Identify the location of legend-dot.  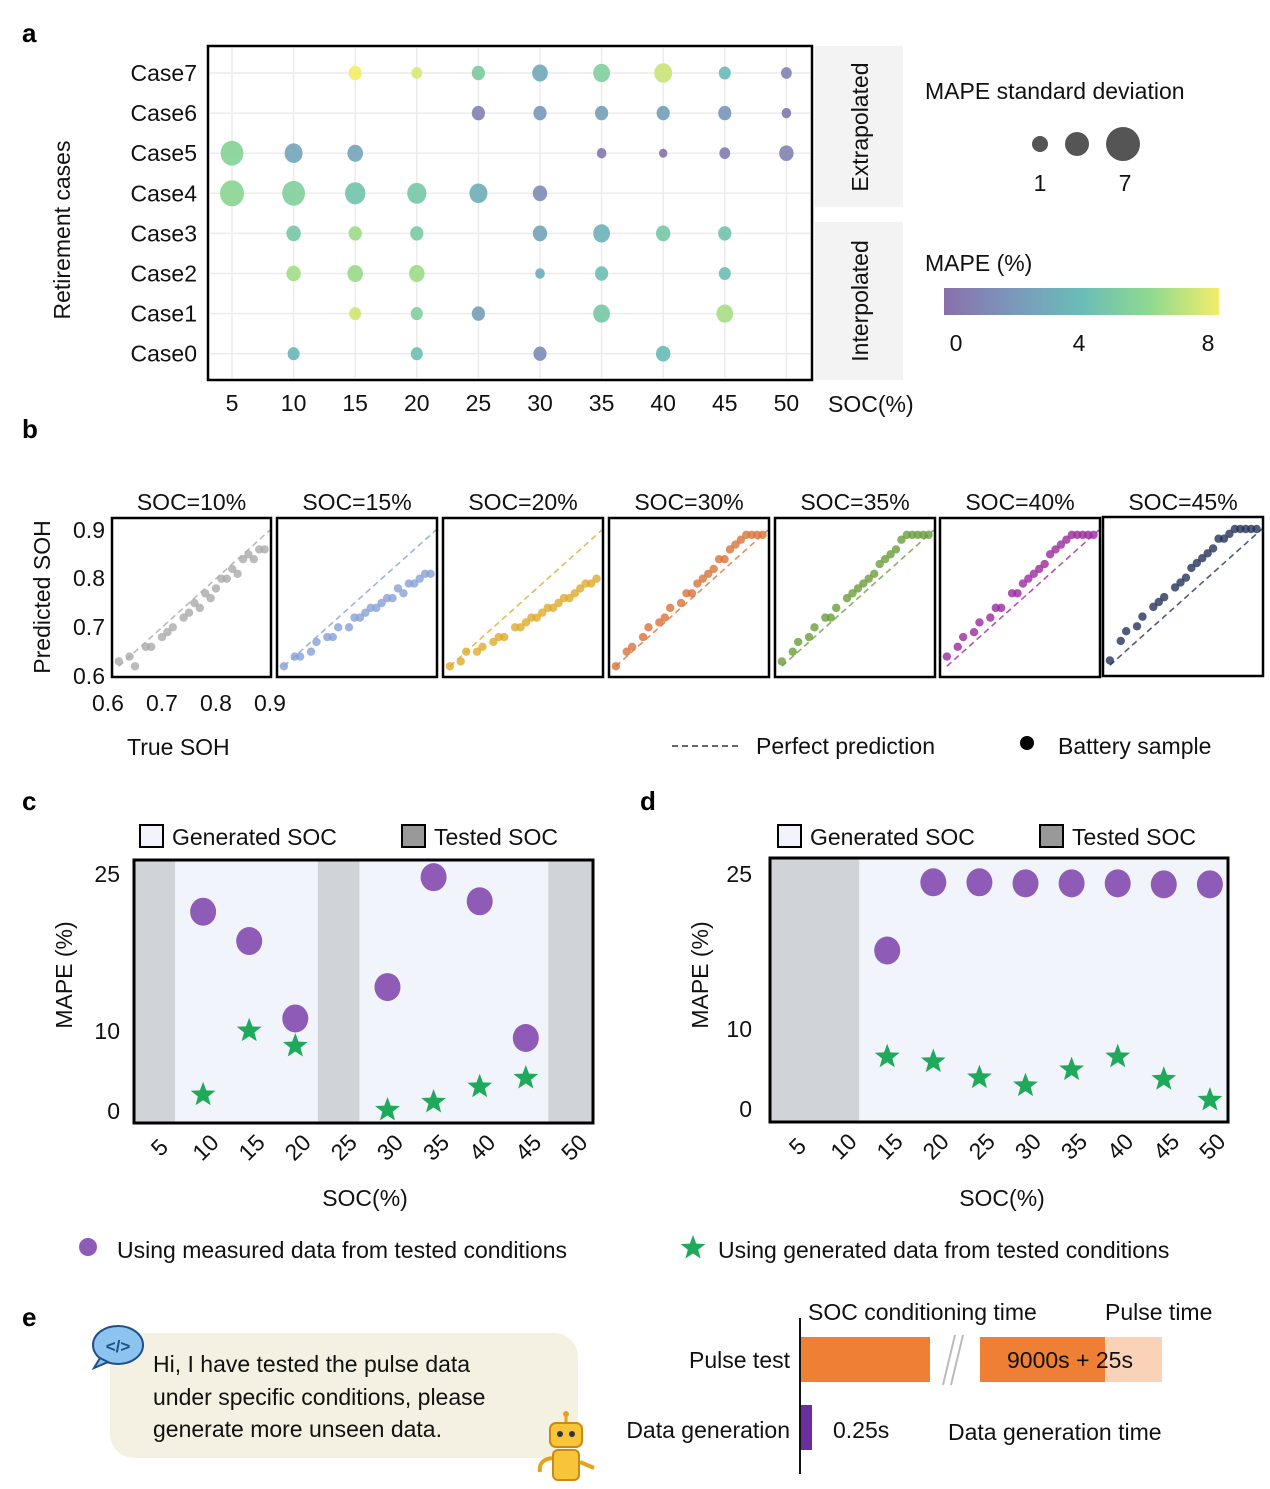
(1027, 743).